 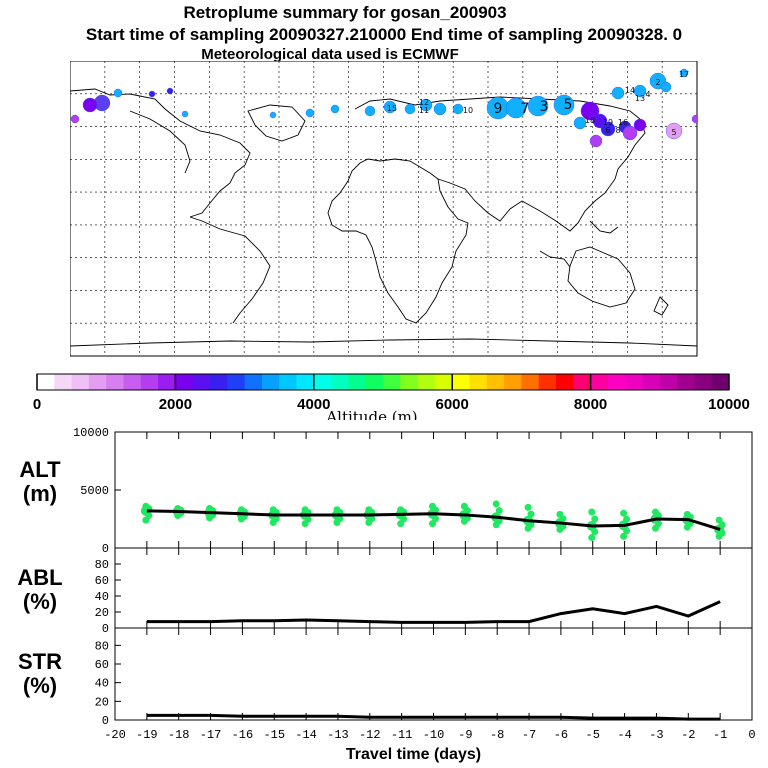 What do you see at coordinates (91, 433) in the screenshot?
I see `y-tick-label: 10000` at bounding box center [91, 433].